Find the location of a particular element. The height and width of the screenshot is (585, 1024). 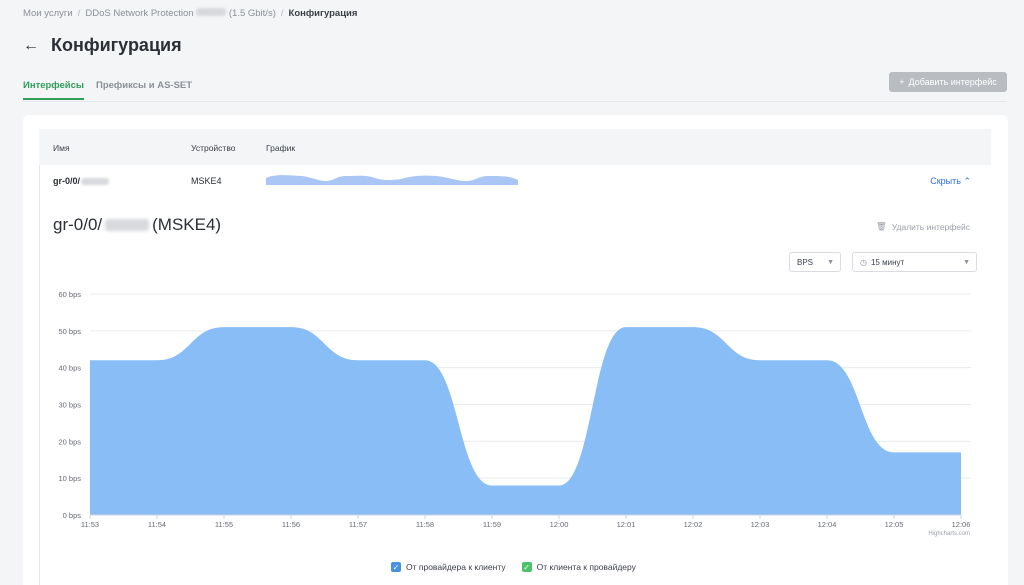

interface-device: MSKE4 is located at coordinates (206, 181).